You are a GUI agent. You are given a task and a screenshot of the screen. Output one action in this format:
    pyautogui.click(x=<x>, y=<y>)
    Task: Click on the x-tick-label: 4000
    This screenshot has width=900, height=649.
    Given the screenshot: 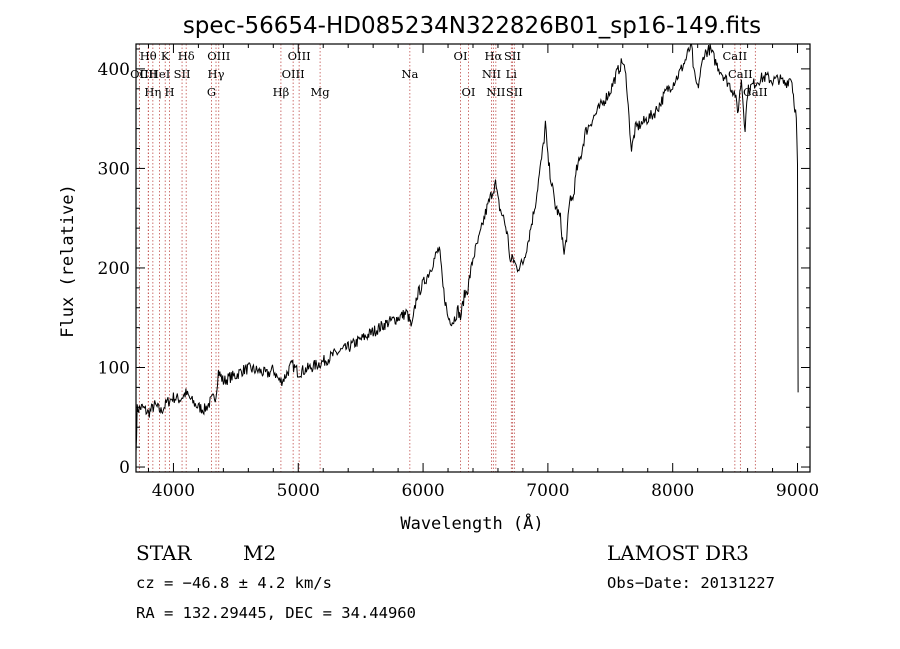 What is the action you would take?
    pyautogui.click(x=173, y=491)
    